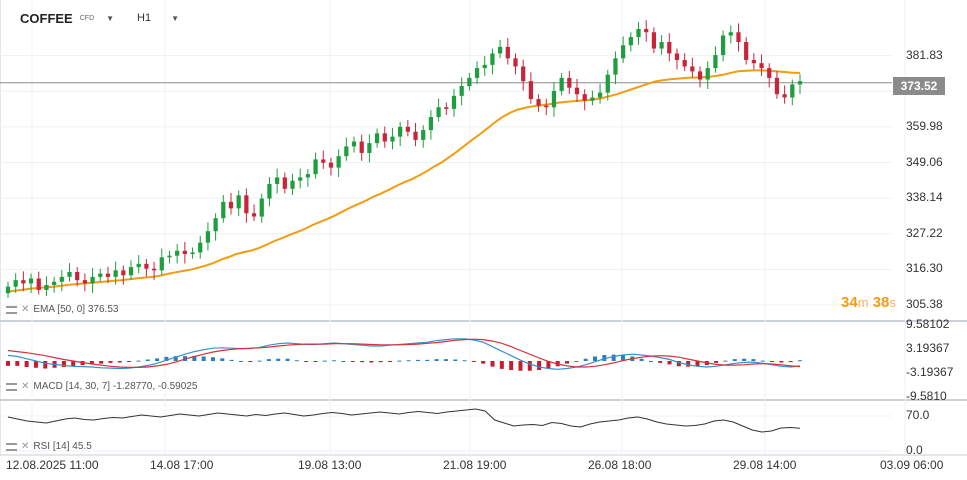  I want to click on rsi-layer, so click(404, 420).